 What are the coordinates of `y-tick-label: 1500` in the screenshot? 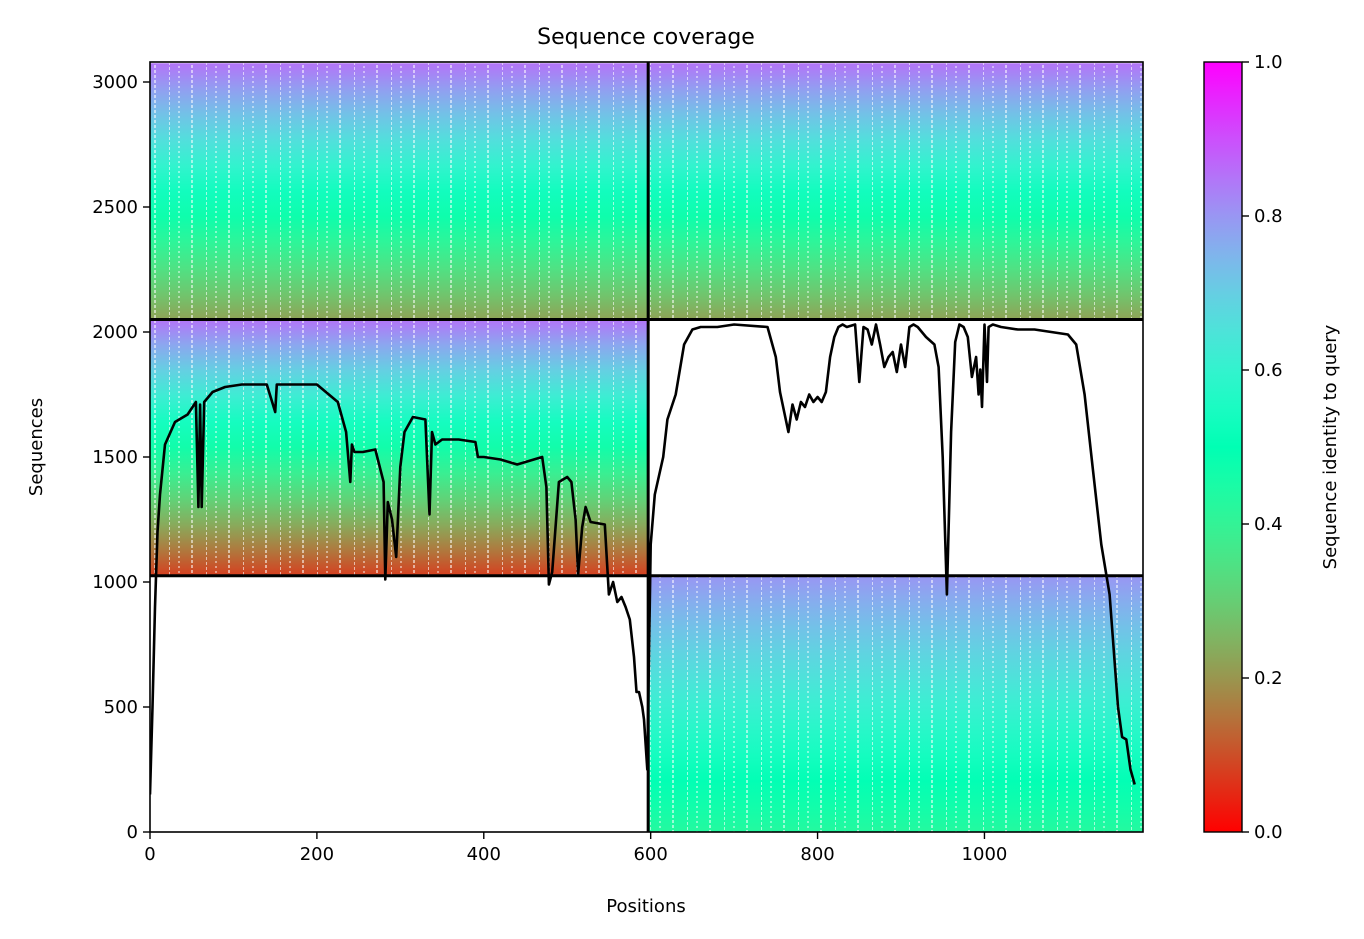 It's located at (115, 457).